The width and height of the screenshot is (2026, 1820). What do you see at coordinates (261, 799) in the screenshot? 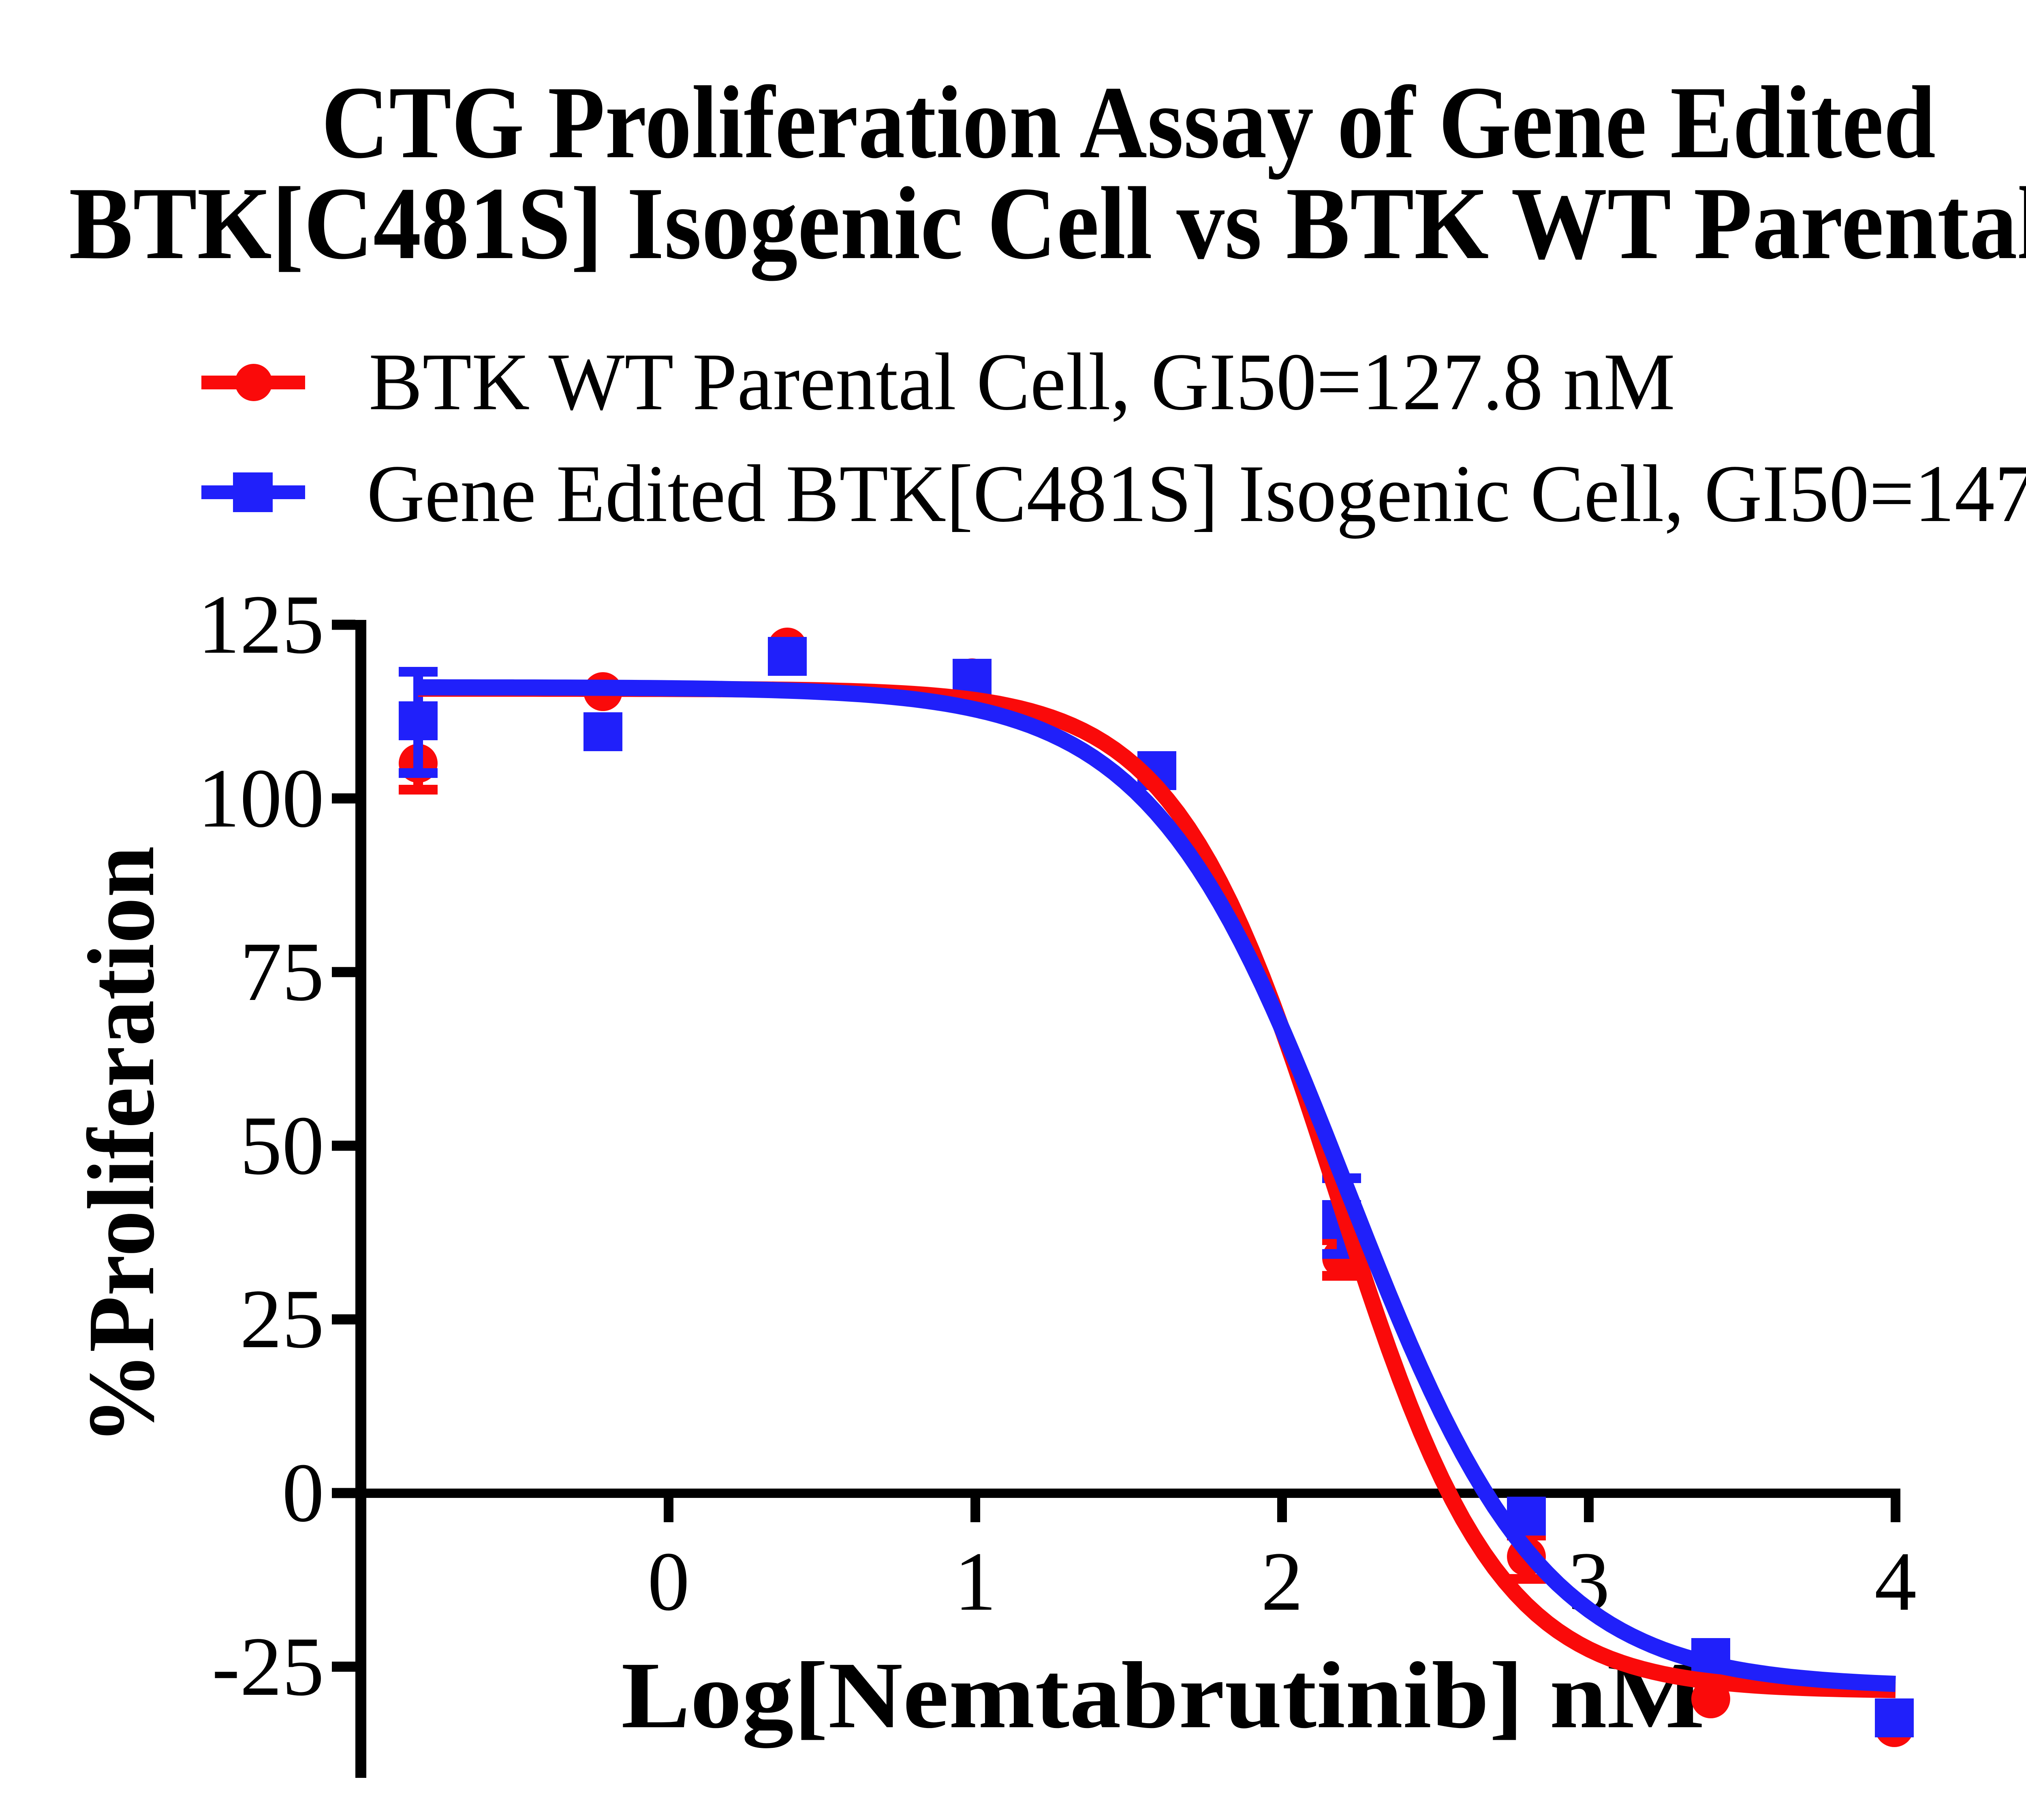
I see `svg-text: 100` at bounding box center [261, 799].